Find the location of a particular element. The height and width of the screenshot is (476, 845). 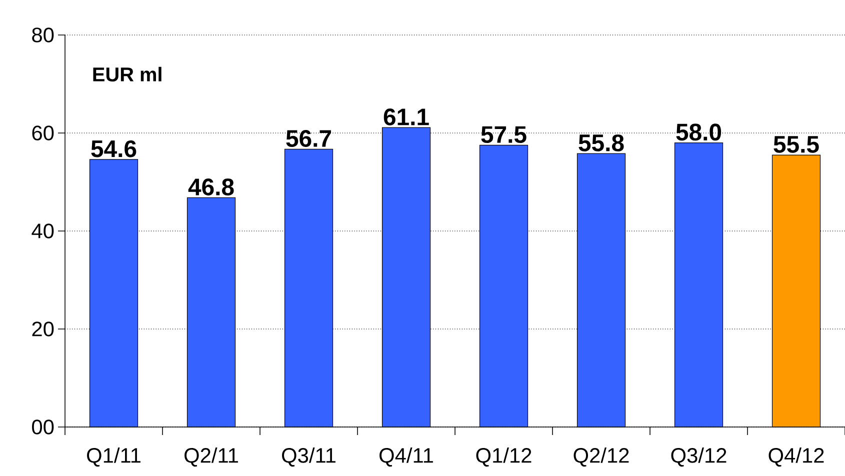

data-label: 58.0 is located at coordinates (699, 132).